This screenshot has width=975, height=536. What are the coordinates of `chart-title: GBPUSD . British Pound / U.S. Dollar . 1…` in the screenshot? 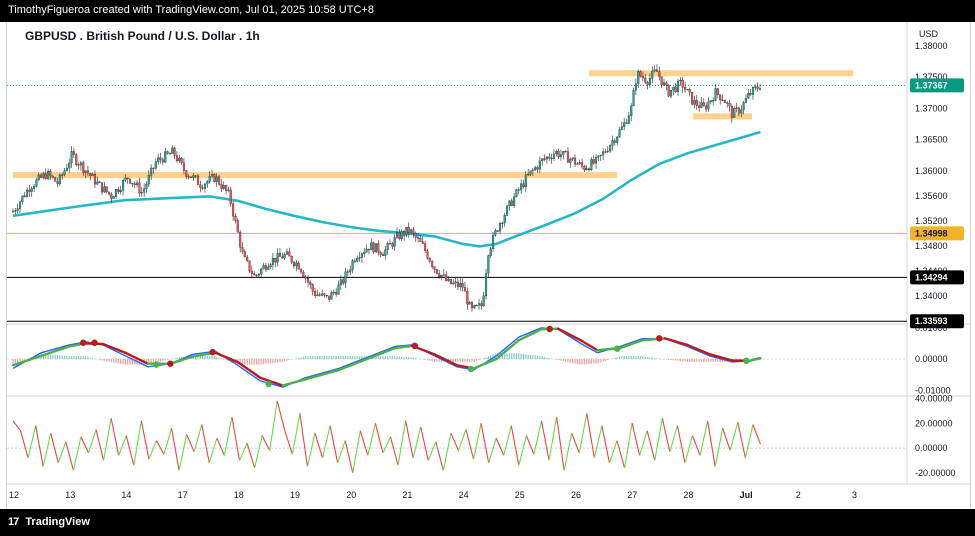 It's located at (142, 36).